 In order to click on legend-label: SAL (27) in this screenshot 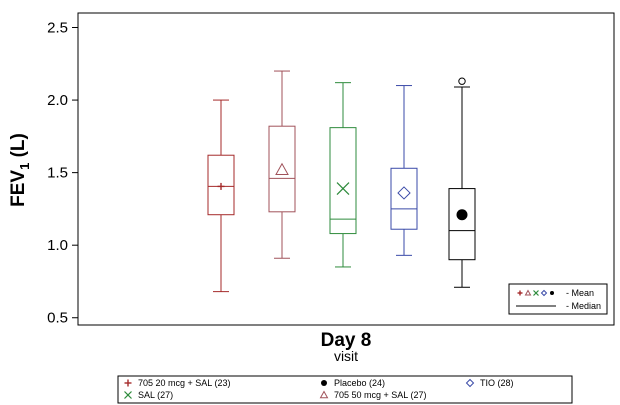, I will do `click(155, 395)`.